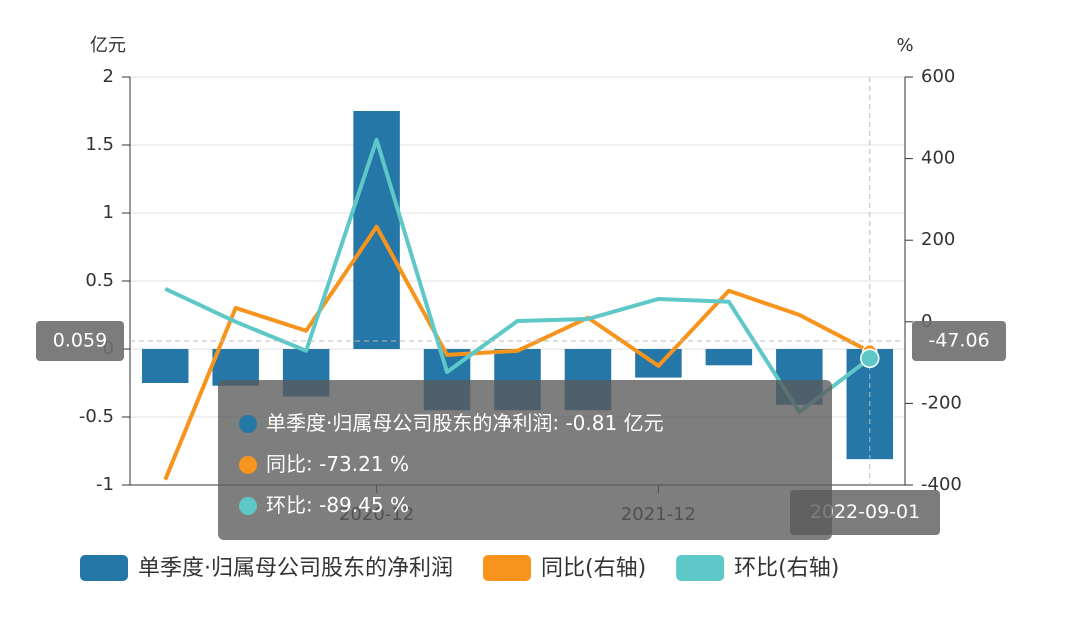  What do you see at coordinates (938, 158) in the screenshot?
I see `y2-tick-label: 400` at bounding box center [938, 158].